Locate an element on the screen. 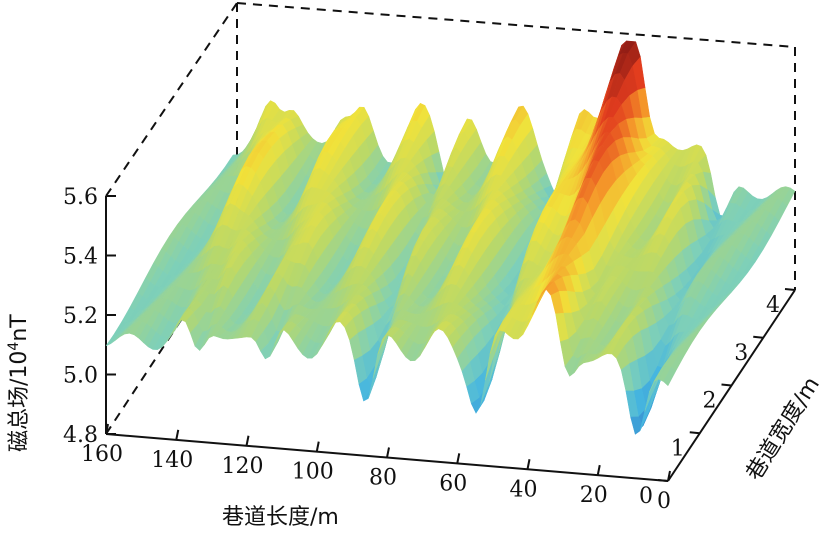  x-axis-ticks: 0 20 40 60 80 100 120 140 160 is located at coordinates (376, 468).